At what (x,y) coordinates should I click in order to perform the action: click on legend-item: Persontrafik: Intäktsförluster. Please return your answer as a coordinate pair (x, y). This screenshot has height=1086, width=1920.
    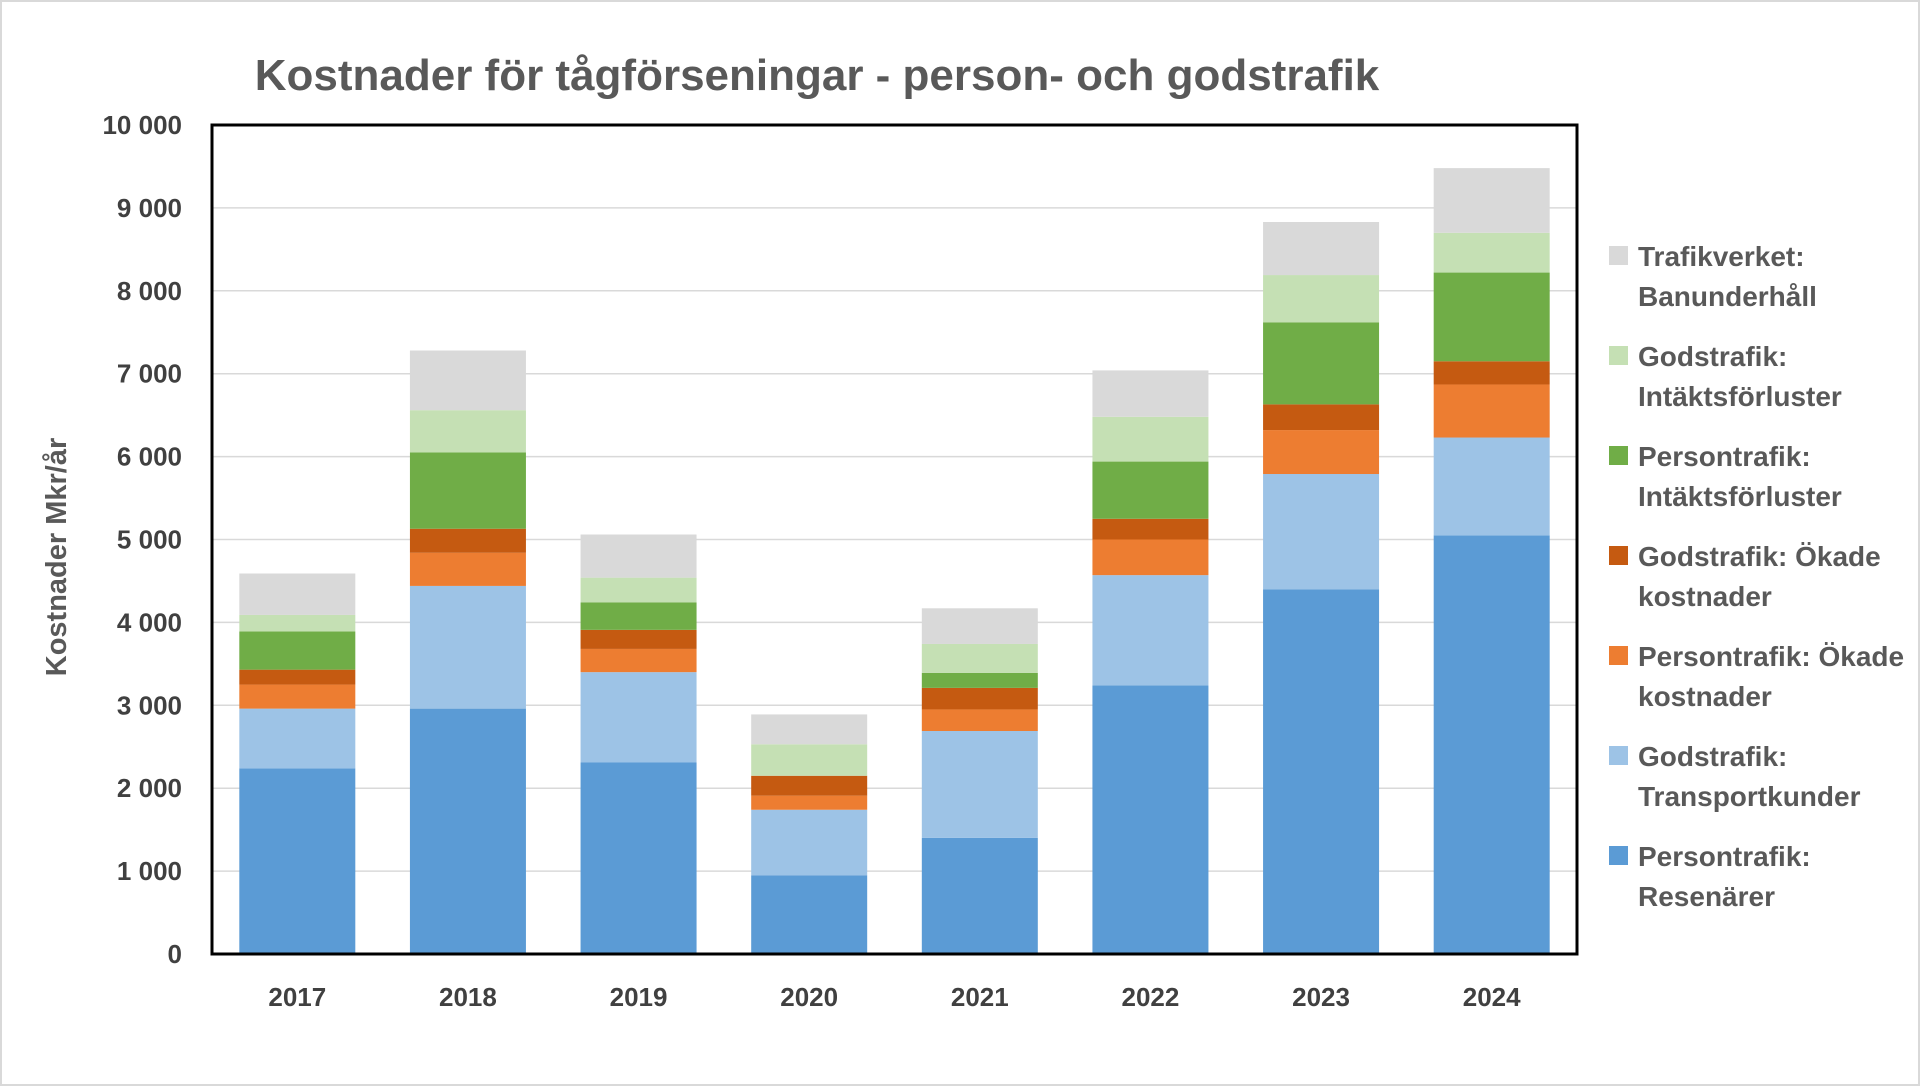
    Looking at the image, I should click on (1725, 476).